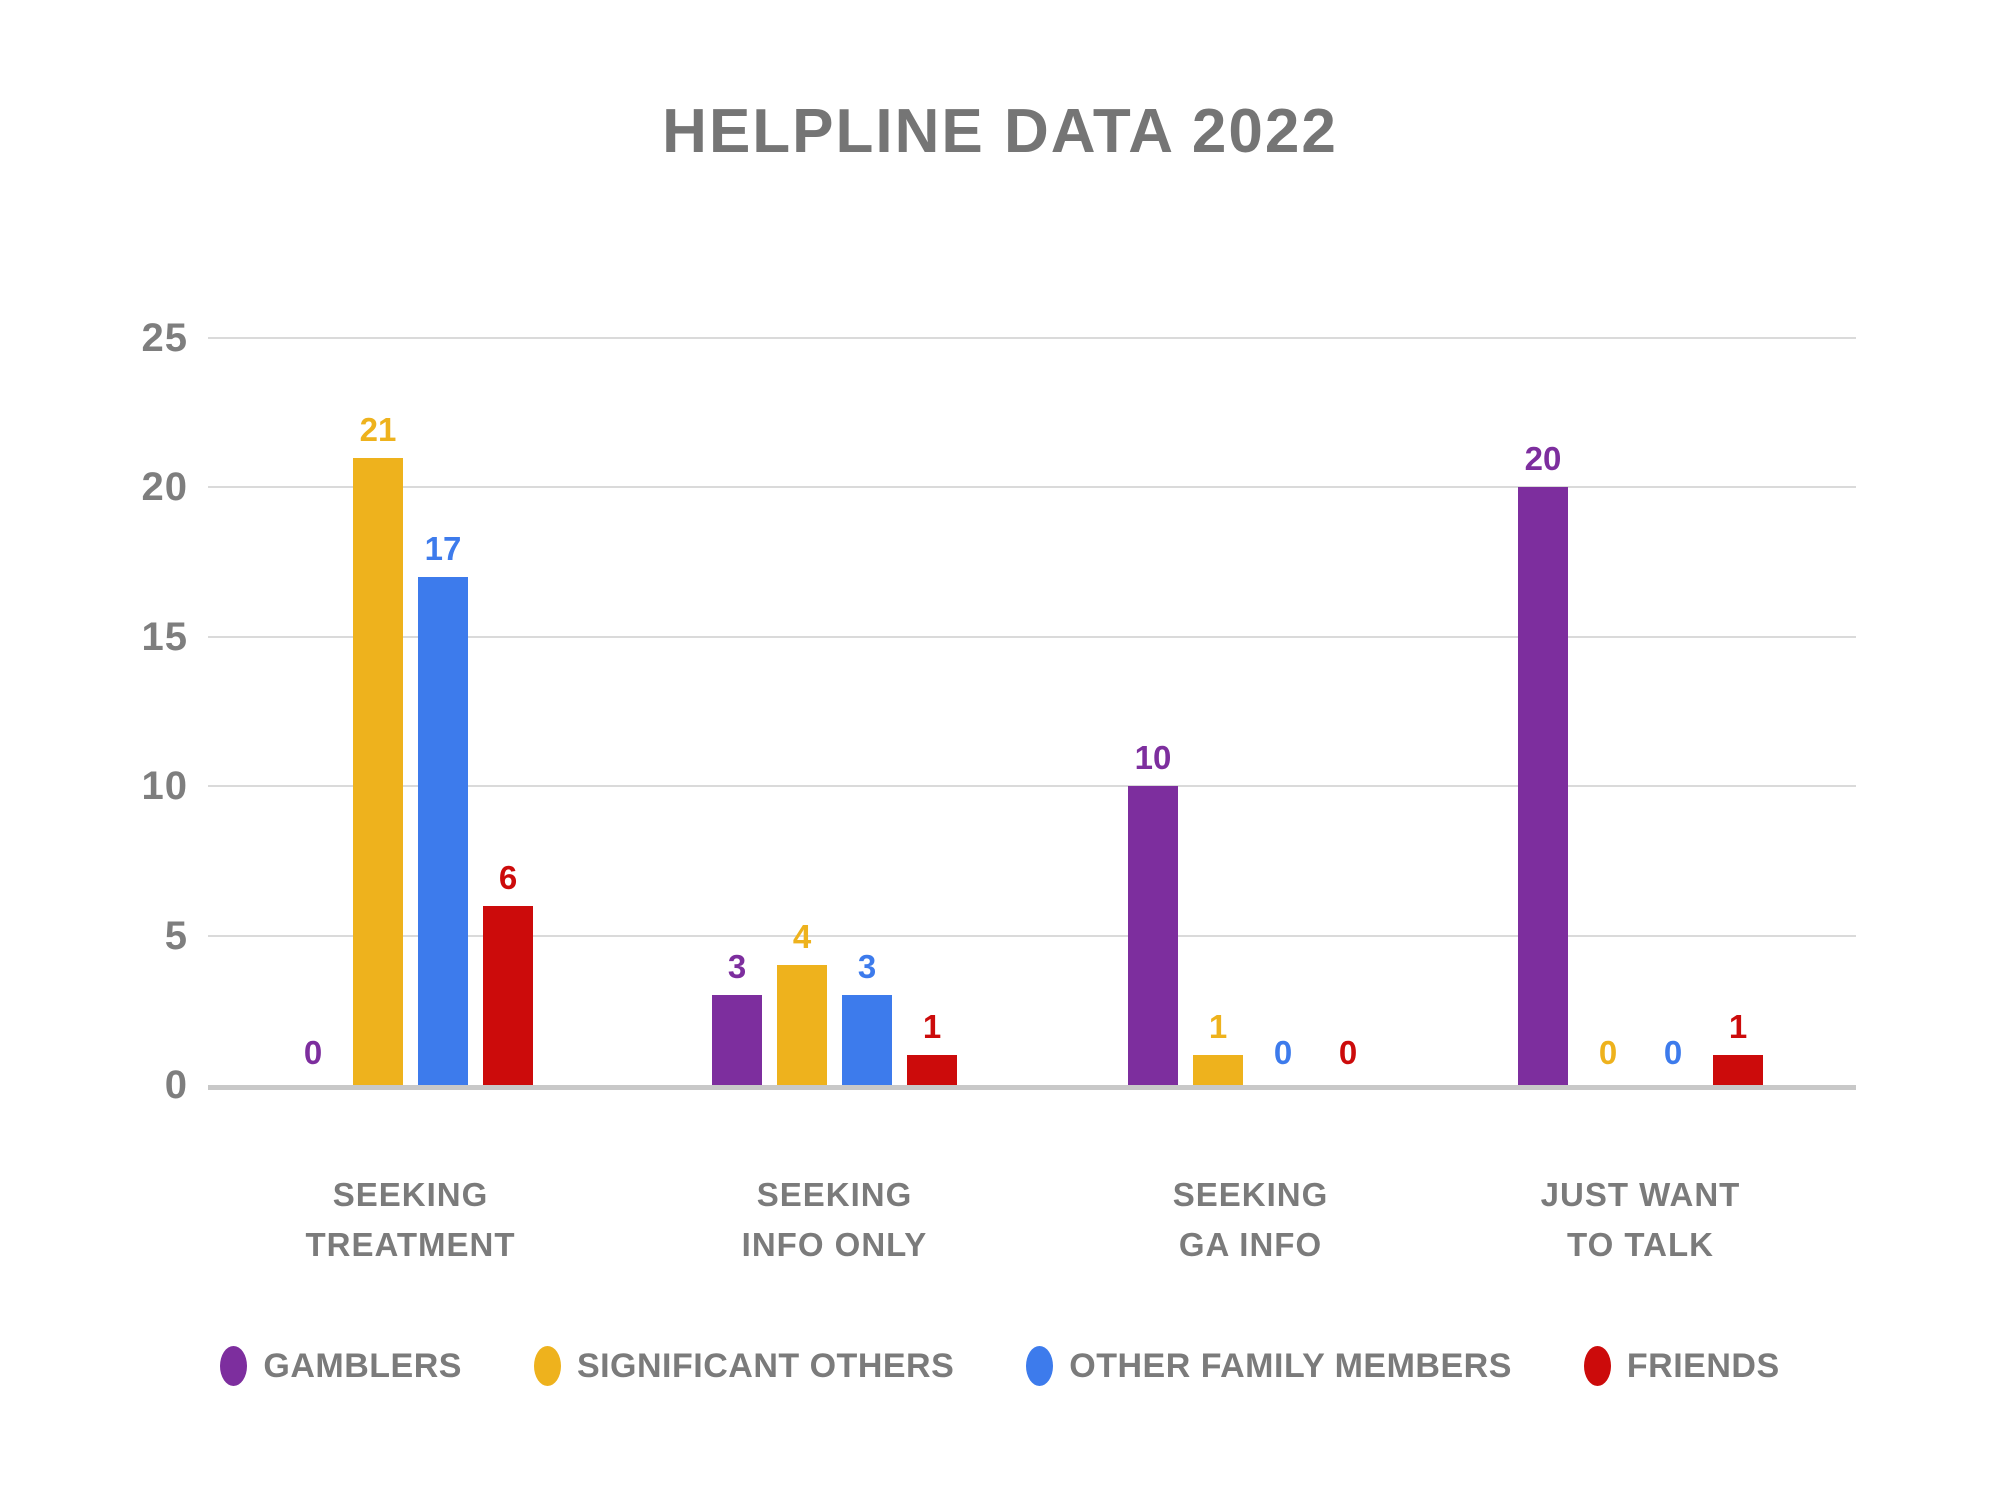 The height and width of the screenshot is (1500, 2000). What do you see at coordinates (547, 1366) in the screenshot?
I see `legend-dot-significant-others` at bounding box center [547, 1366].